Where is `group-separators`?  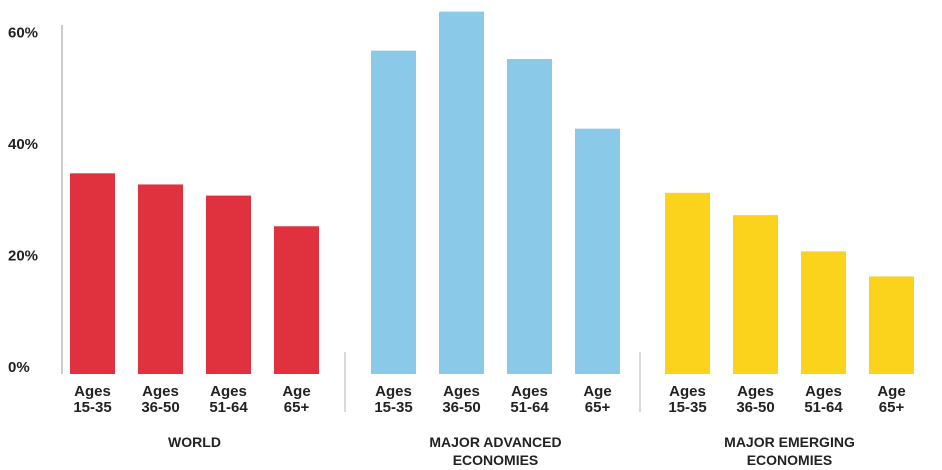 group-separators is located at coordinates (492, 382).